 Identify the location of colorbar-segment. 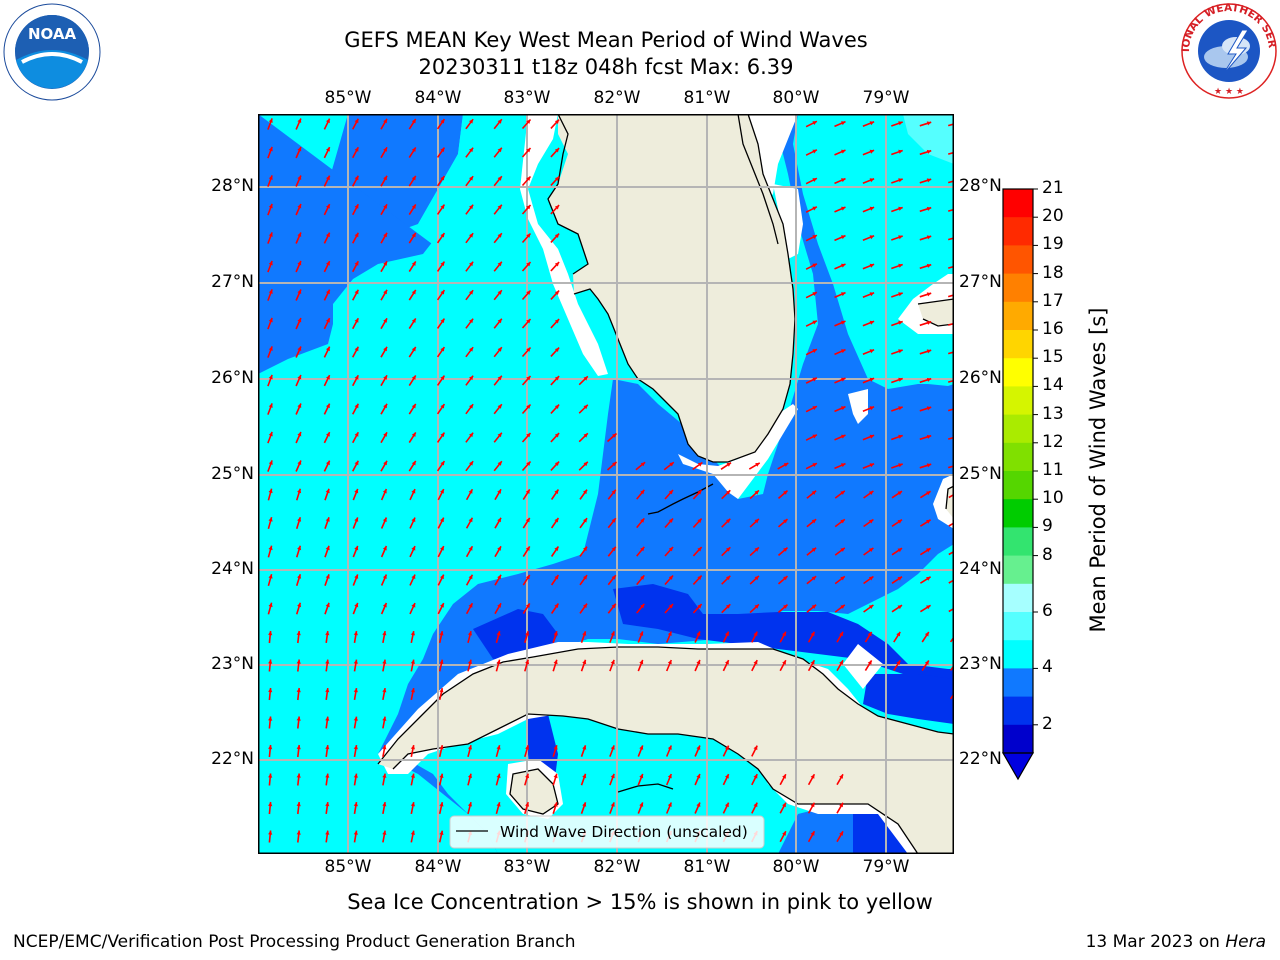
(1018, 711).